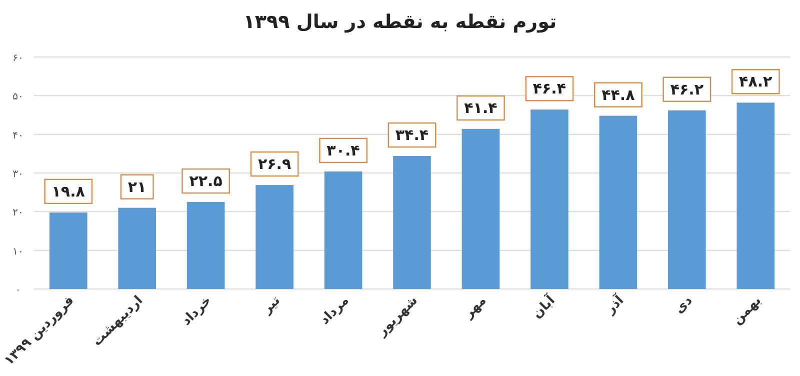 The height and width of the screenshot is (376, 800). I want to click on x-tick-label: خرداد, so click(197, 311).